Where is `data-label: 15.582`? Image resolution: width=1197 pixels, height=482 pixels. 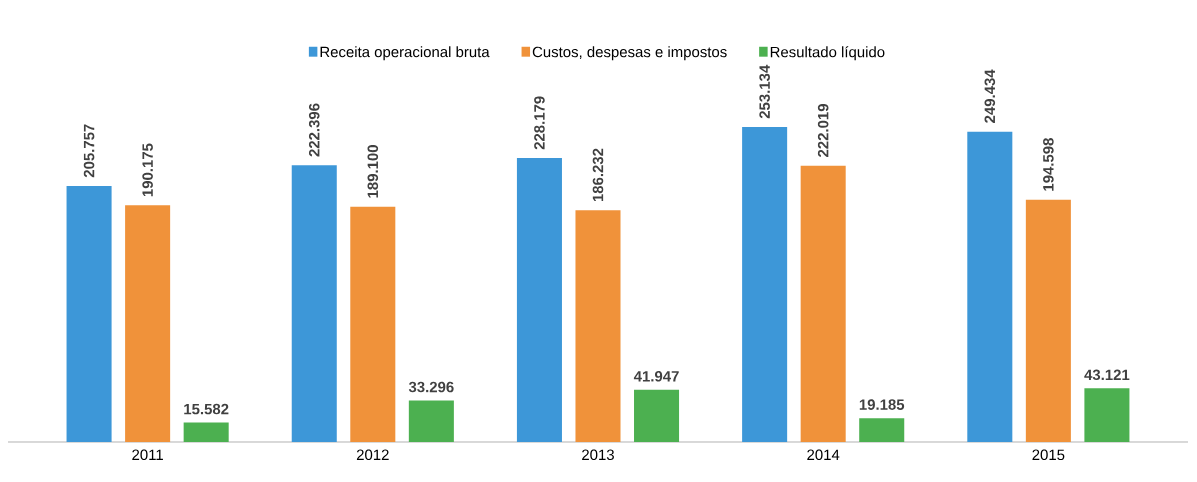 data-label: 15.582 is located at coordinates (206, 409).